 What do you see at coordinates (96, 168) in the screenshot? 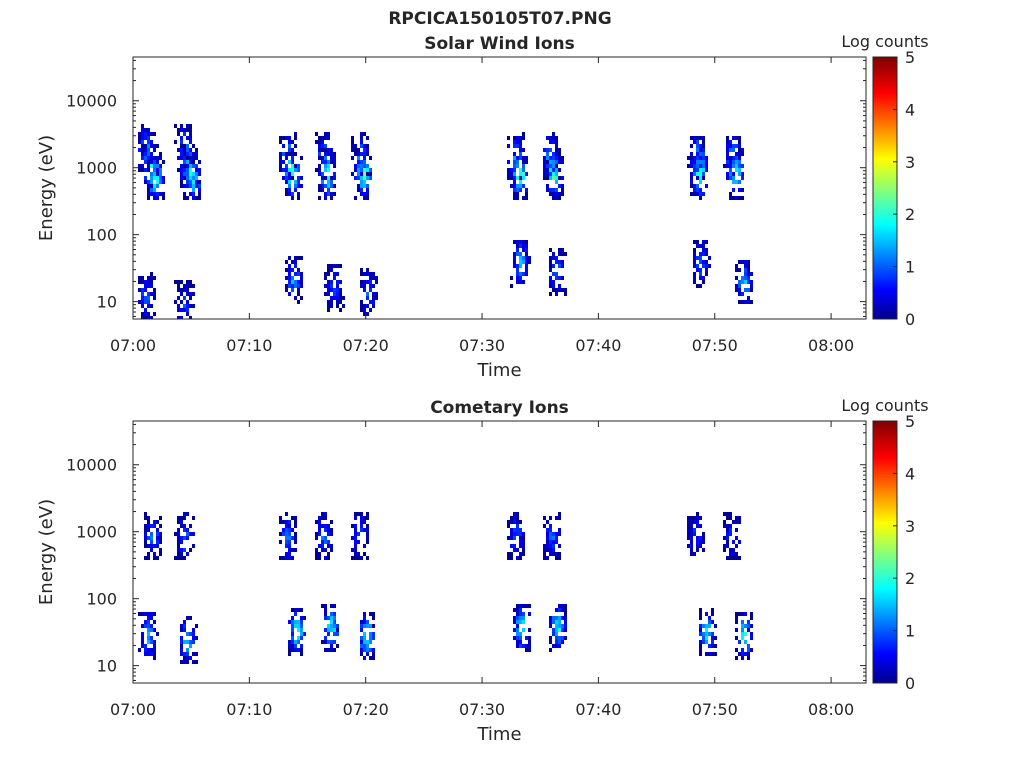
I see `y-tick-label: 1000` at bounding box center [96, 168].